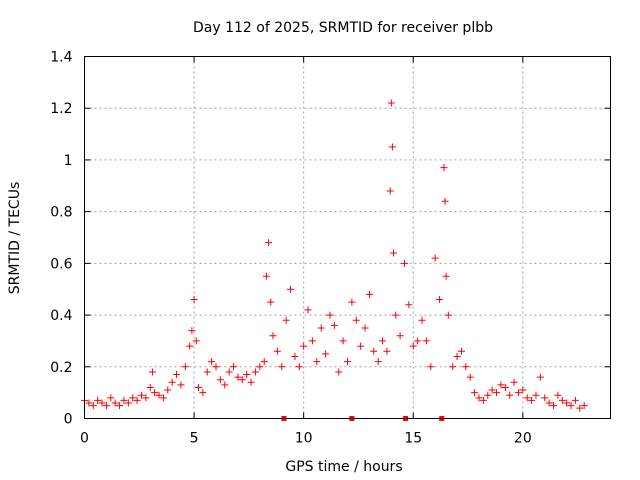  I want to click on x-tick-label: 5, so click(194, 439).